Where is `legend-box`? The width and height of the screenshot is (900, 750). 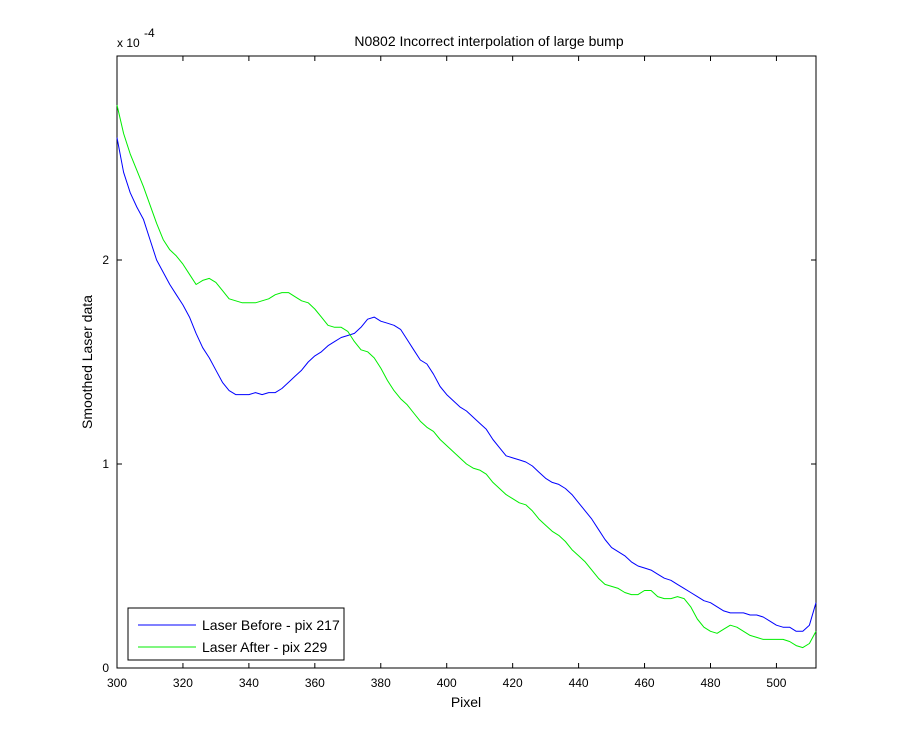 legend-box is located at coordinates (236, 634).